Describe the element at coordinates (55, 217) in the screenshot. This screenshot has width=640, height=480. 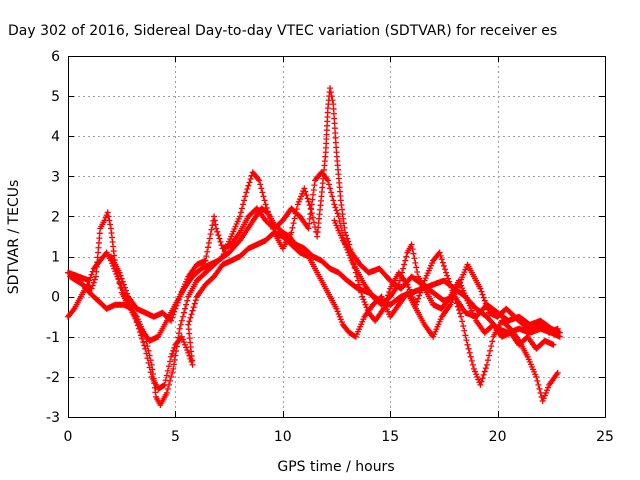
I see `y-tick-label: 2` at that location.